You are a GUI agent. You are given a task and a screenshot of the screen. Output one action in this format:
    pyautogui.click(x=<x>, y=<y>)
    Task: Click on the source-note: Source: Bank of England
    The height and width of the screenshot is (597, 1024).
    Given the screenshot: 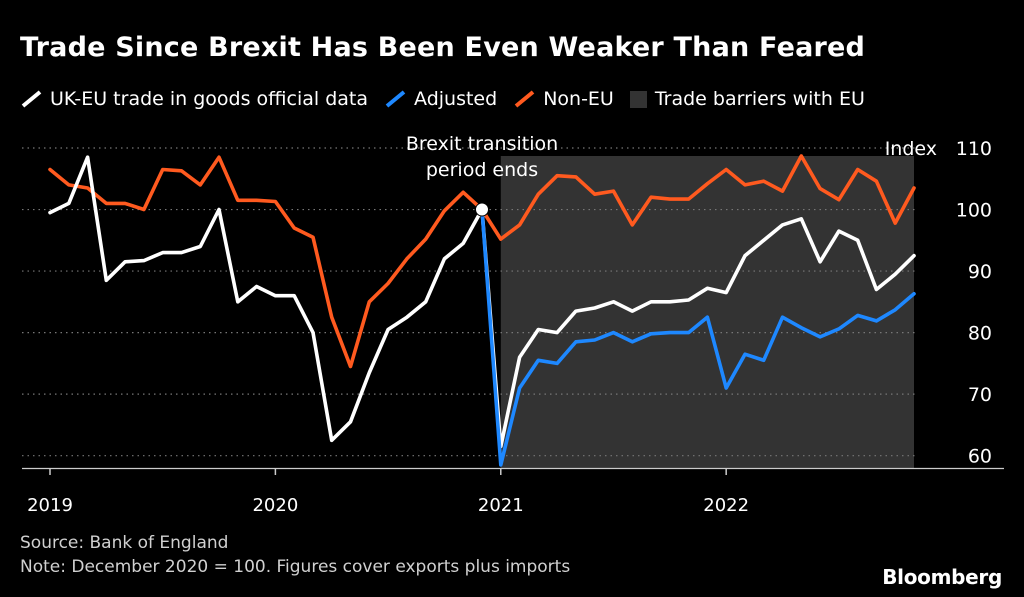 What is the action you would take?
    pyautogui.click(x=124, y=543)
    